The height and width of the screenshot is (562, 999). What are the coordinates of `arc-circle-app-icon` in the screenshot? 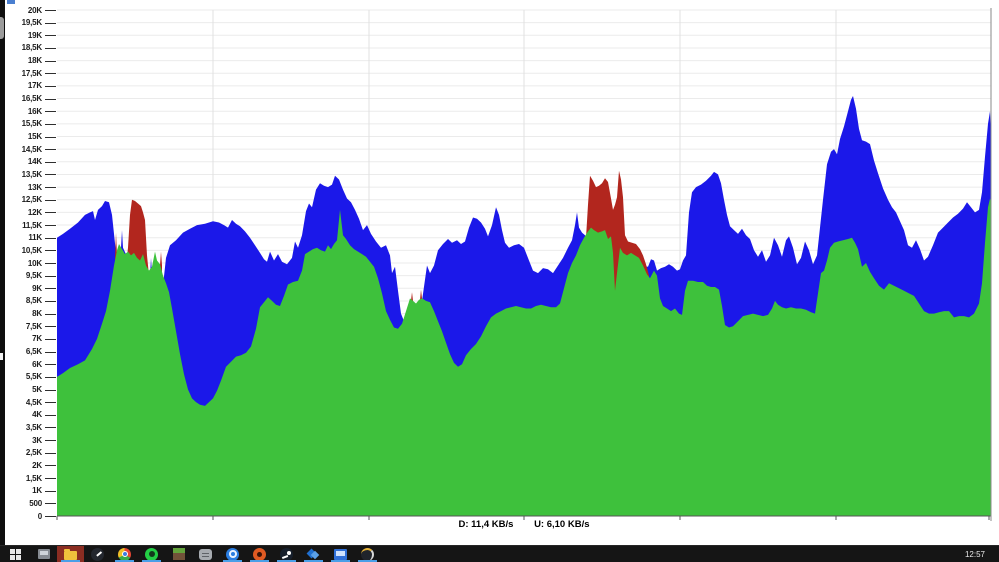 It's located at (367, 554).